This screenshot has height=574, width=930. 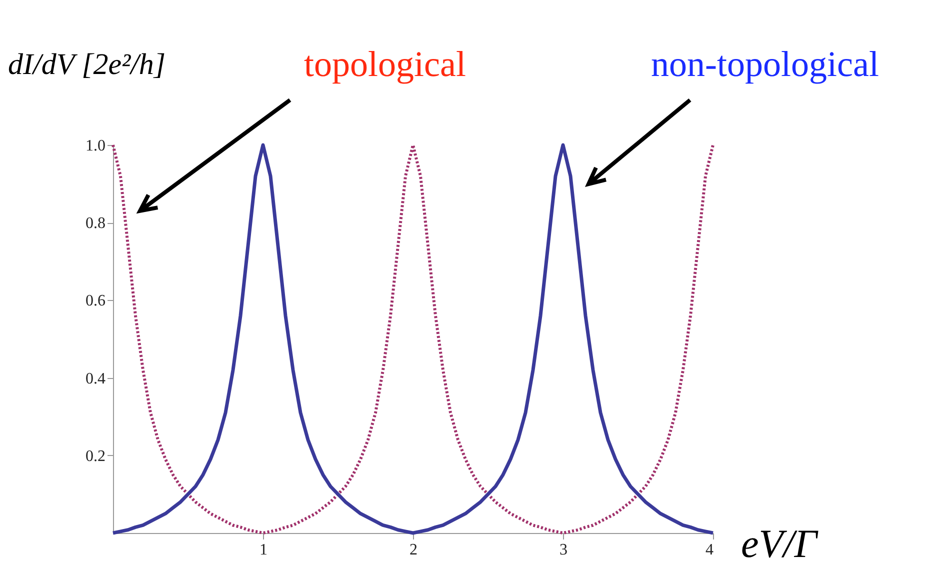 What do you see at coordinates (780, 543) in the screenshot?
I see `x-axis-title: eV/Γ` at bounding box center [780, 543].